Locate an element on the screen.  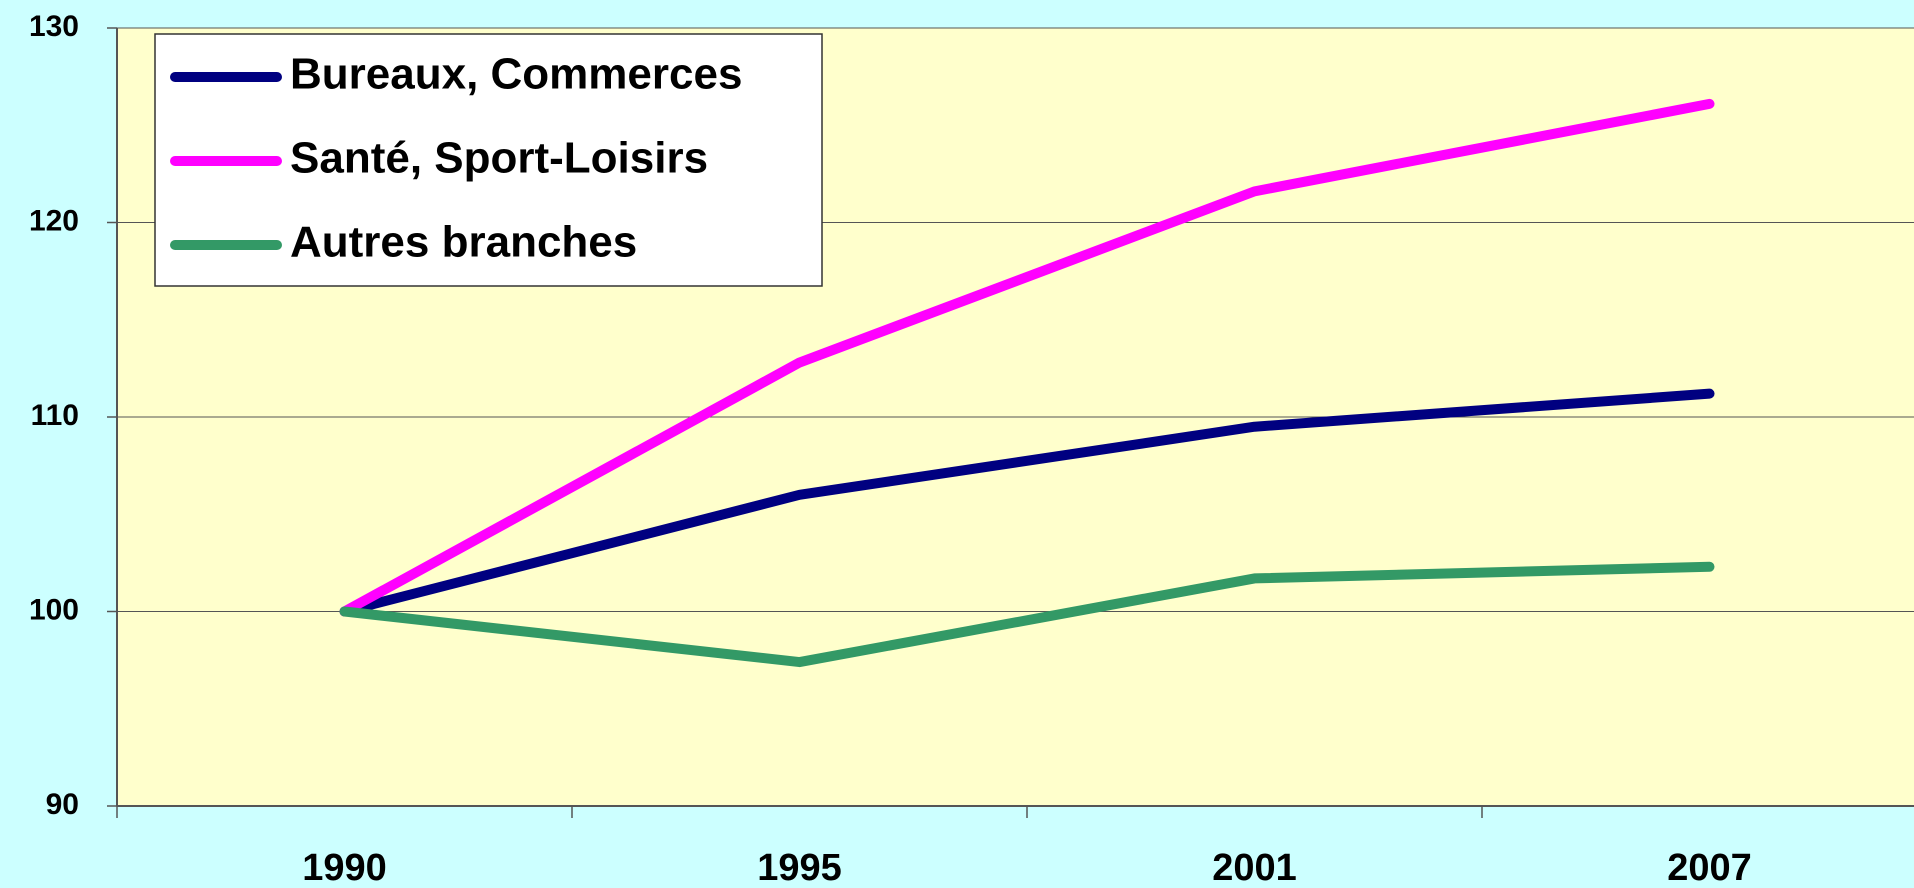
y-tick-label: 110 is located at coordinates (55, 415).